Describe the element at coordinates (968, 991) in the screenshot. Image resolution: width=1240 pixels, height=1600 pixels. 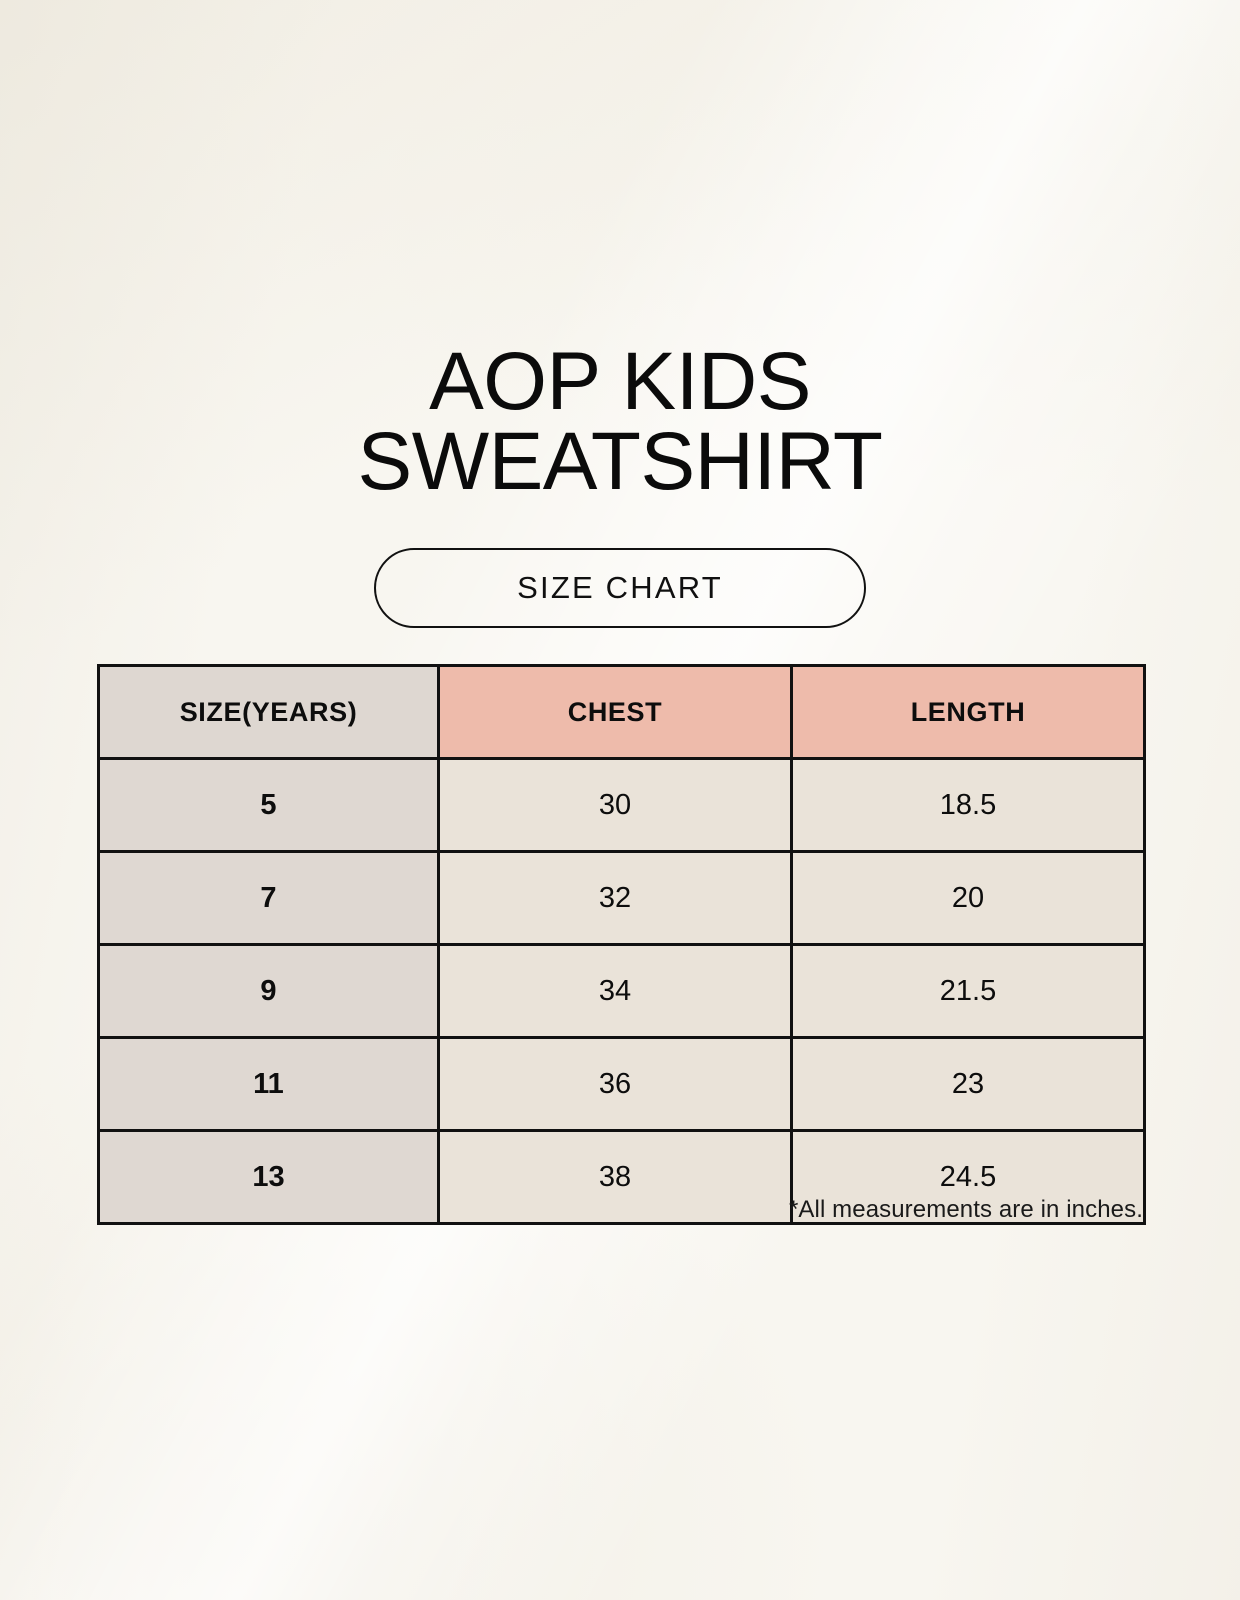
I see `cell-length: 21.5` at that location.